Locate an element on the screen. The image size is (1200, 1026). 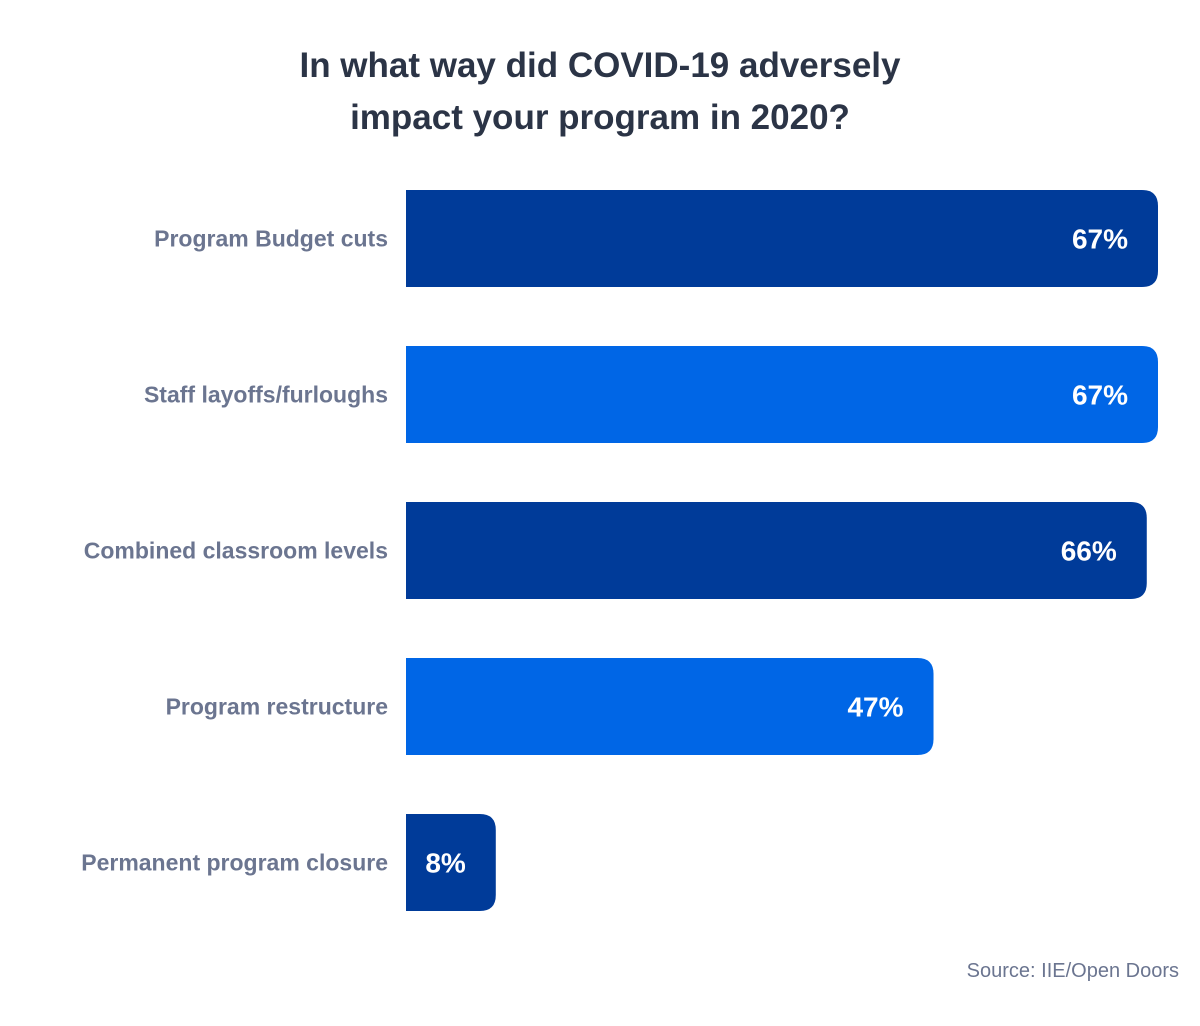
category-label-combined-classroom-levels: Combined classroom levels is located at coordinates (236, 551).